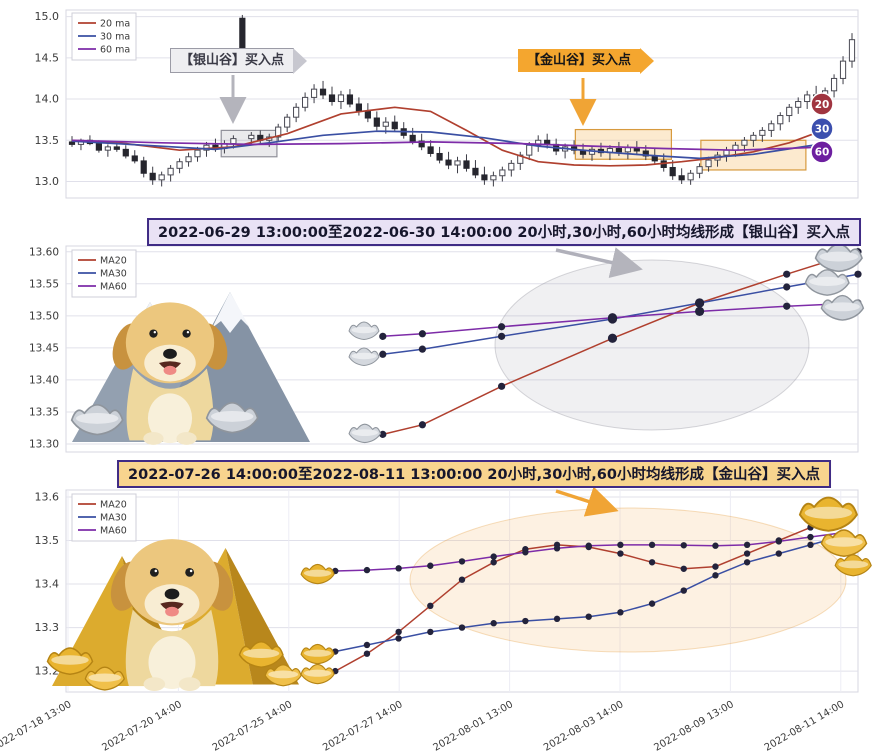 The image size is (872, 754). Describe the element at coordinates (232, 60) in the screenshot. I see `silver-buy-point-label: 【银山谷】买入点` at that location.